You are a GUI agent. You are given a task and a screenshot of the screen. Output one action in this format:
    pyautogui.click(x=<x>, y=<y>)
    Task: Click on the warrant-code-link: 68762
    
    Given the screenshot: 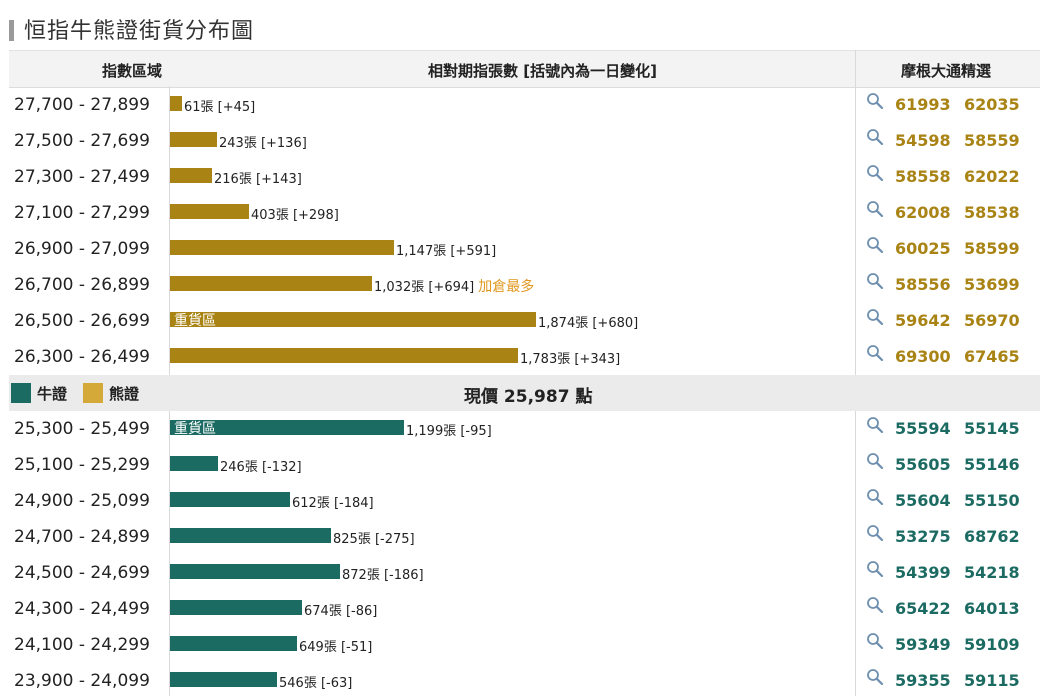 What is the action you would take?
    pyautogui.click(x=992, y=536)
    